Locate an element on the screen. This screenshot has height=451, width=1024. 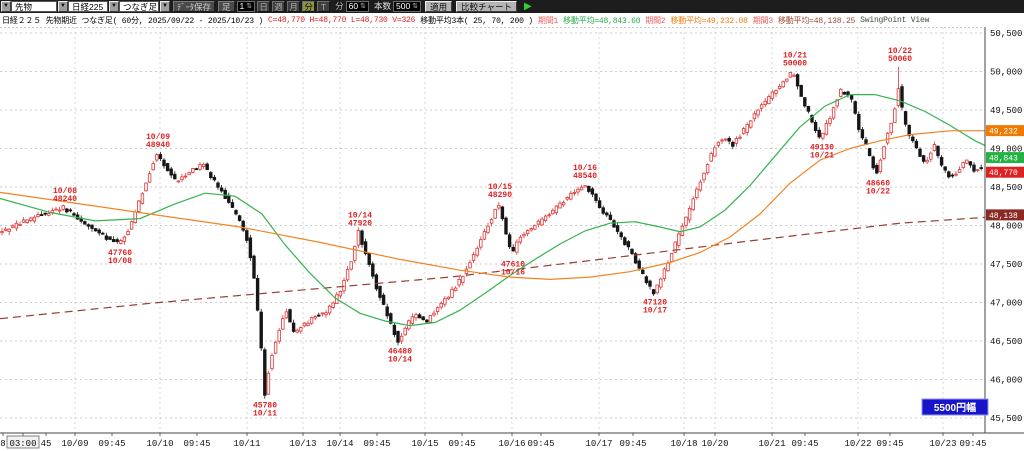
bar-count-label: 本数 is located at coordinates (383, 6).